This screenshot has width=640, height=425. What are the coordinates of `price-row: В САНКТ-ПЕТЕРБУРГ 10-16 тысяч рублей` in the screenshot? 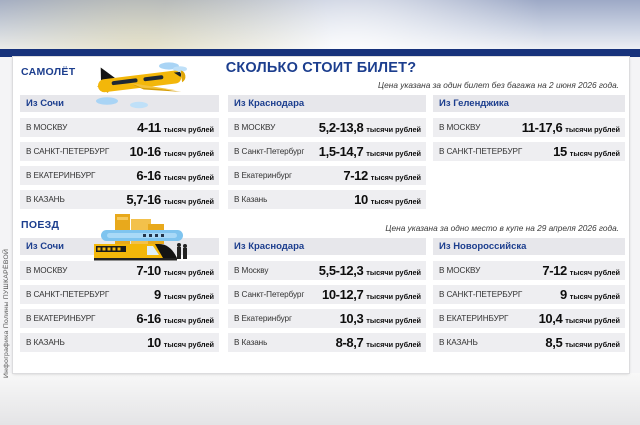 It's located at (119, 151).